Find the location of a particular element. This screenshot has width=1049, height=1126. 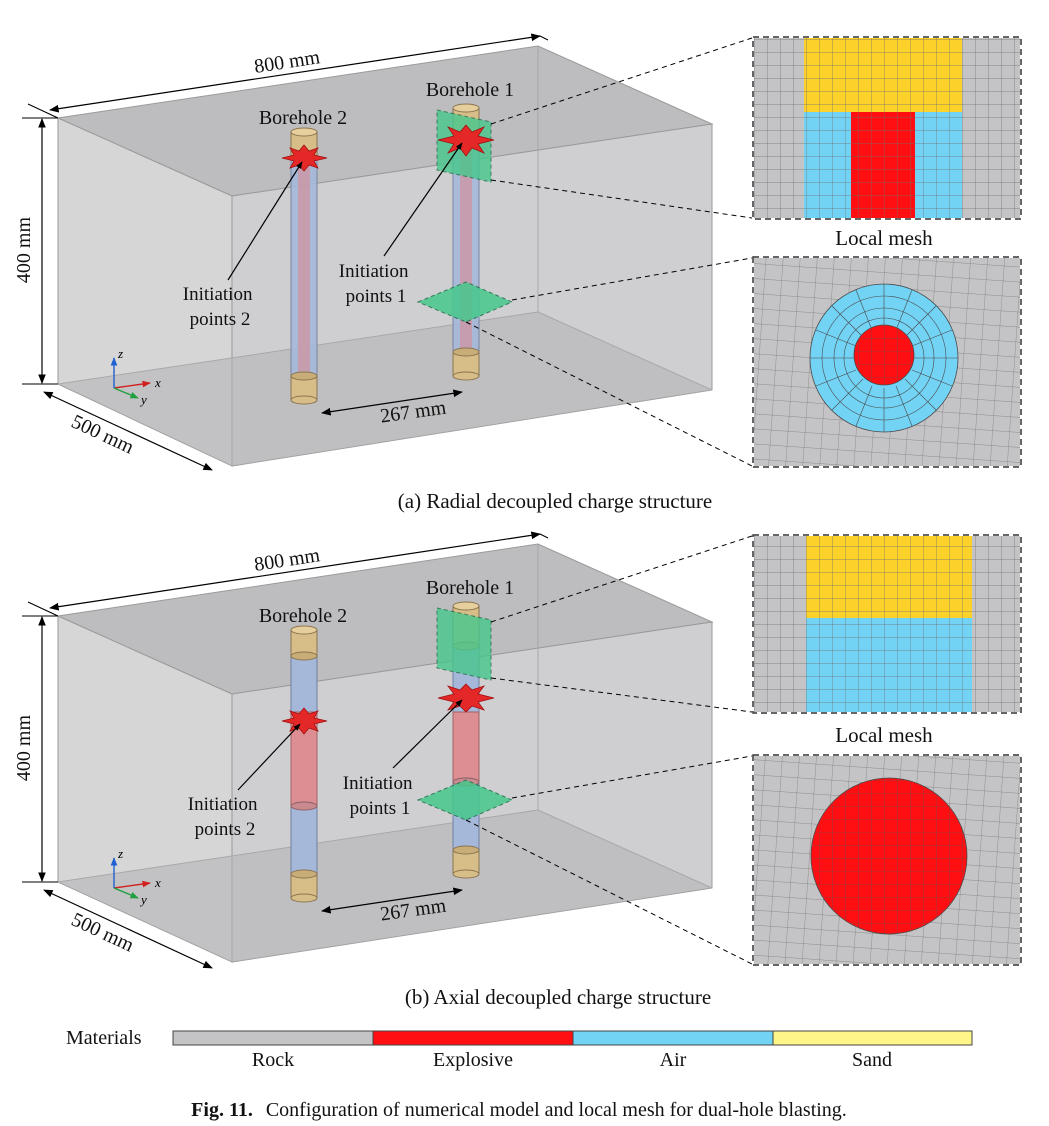

legend-swatch-rock is located at coordinates (273, 1038).